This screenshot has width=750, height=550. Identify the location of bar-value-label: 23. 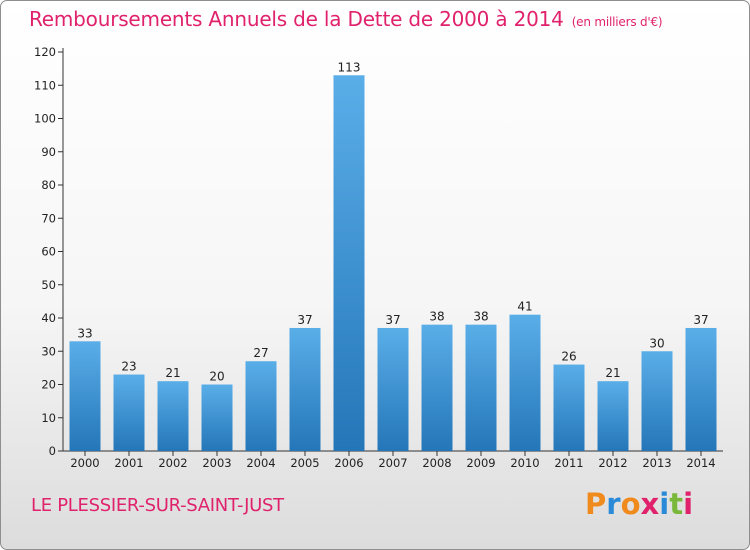
(128, 367).